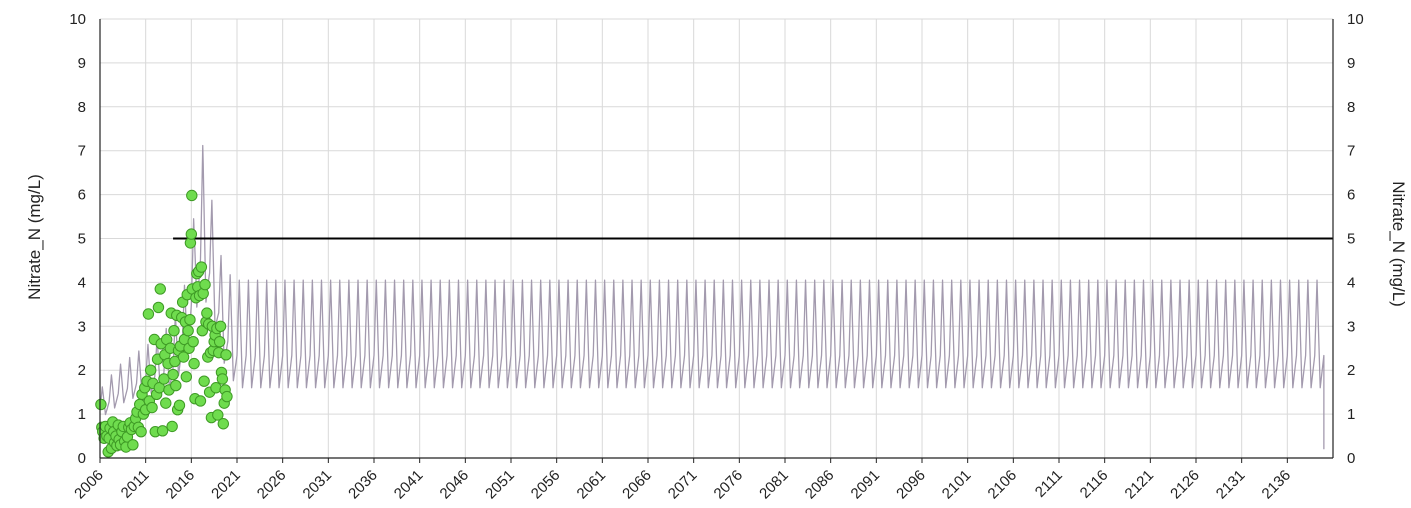 The width and height of the screenshot is (1411, 508). I want to click on x-tick-label: 2106, so click(1003, 485).